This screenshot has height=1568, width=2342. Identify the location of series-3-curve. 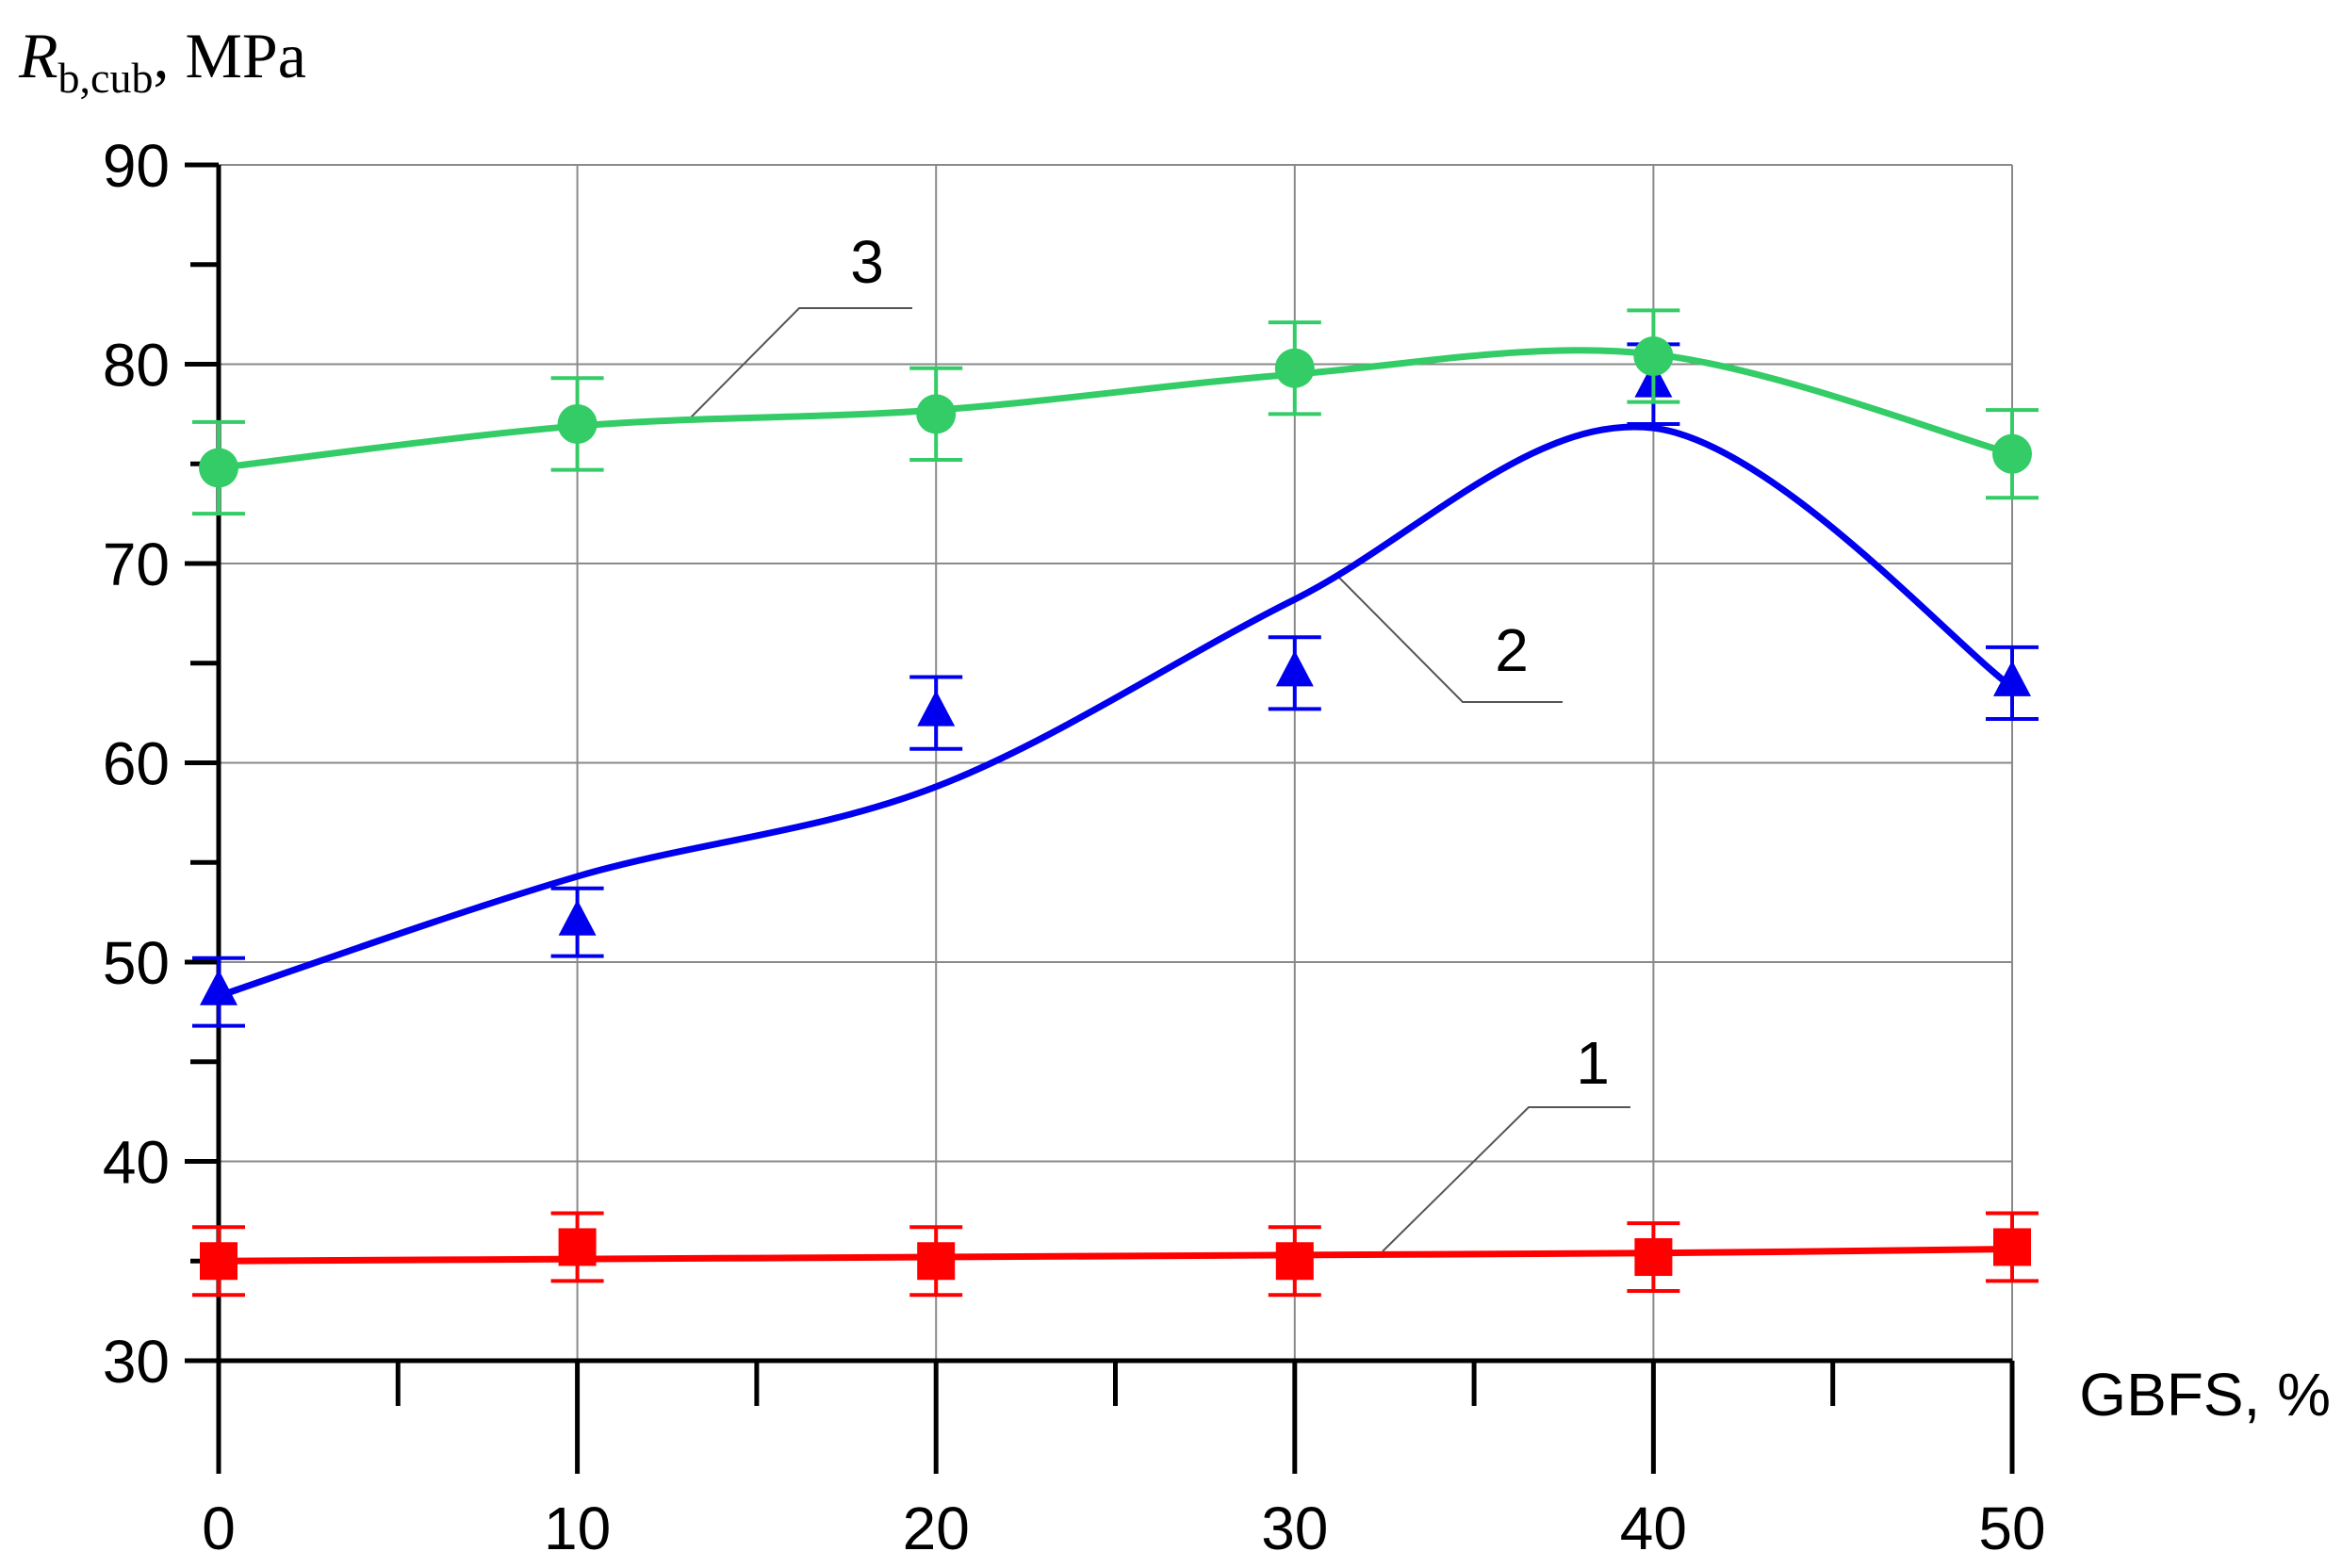
(1115, 409).